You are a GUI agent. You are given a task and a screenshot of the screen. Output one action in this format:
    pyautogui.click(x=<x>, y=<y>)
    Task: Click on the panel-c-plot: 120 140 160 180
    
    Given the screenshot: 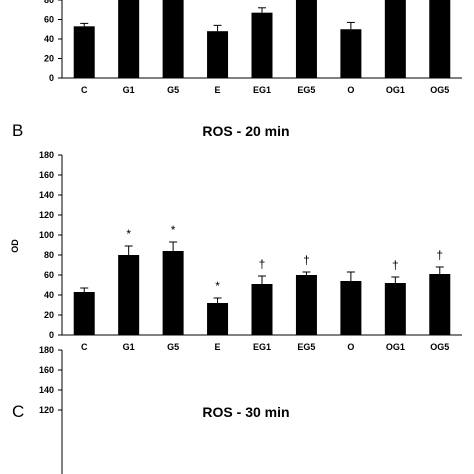 What is the action you would take?
    pyautogui.click(x=51, y=409)
    